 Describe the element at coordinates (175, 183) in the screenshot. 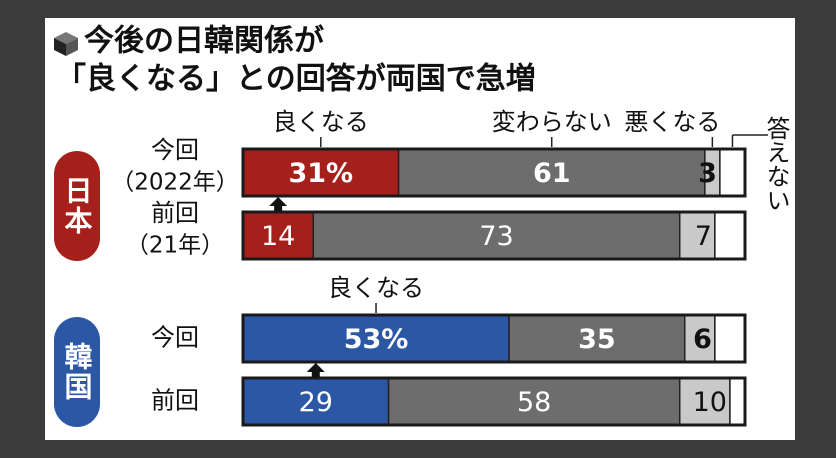

I see `row-sublabel: （2022年）` at that location.